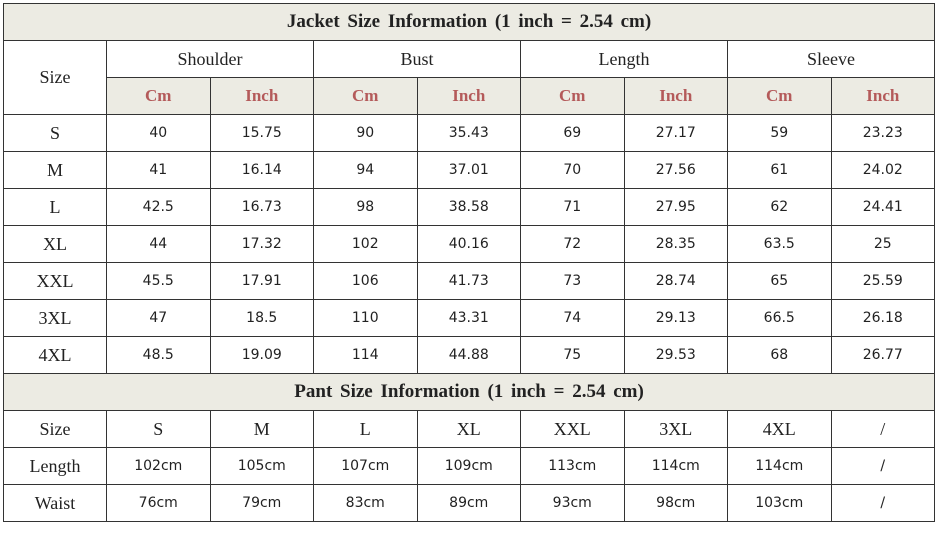 The image size is (939, 540). I want to click on value-cell: 107cm, so click(365, 466).